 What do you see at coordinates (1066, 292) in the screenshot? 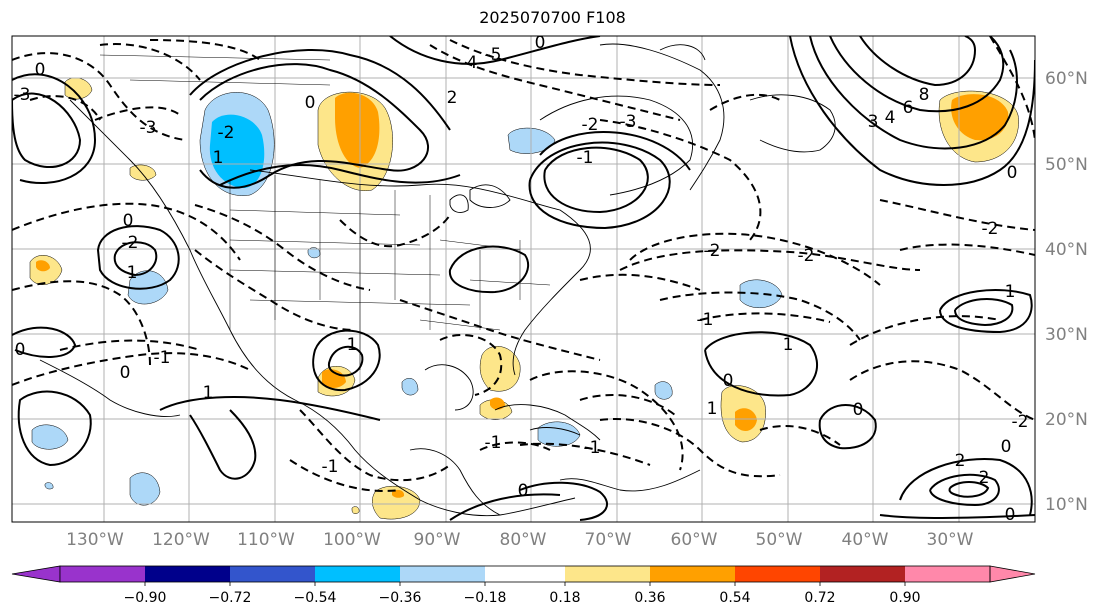
I see `latitude-labels: 60°N 50°N 40°N 30°N 20°N 10°N` at bounding box center [1066, 292].